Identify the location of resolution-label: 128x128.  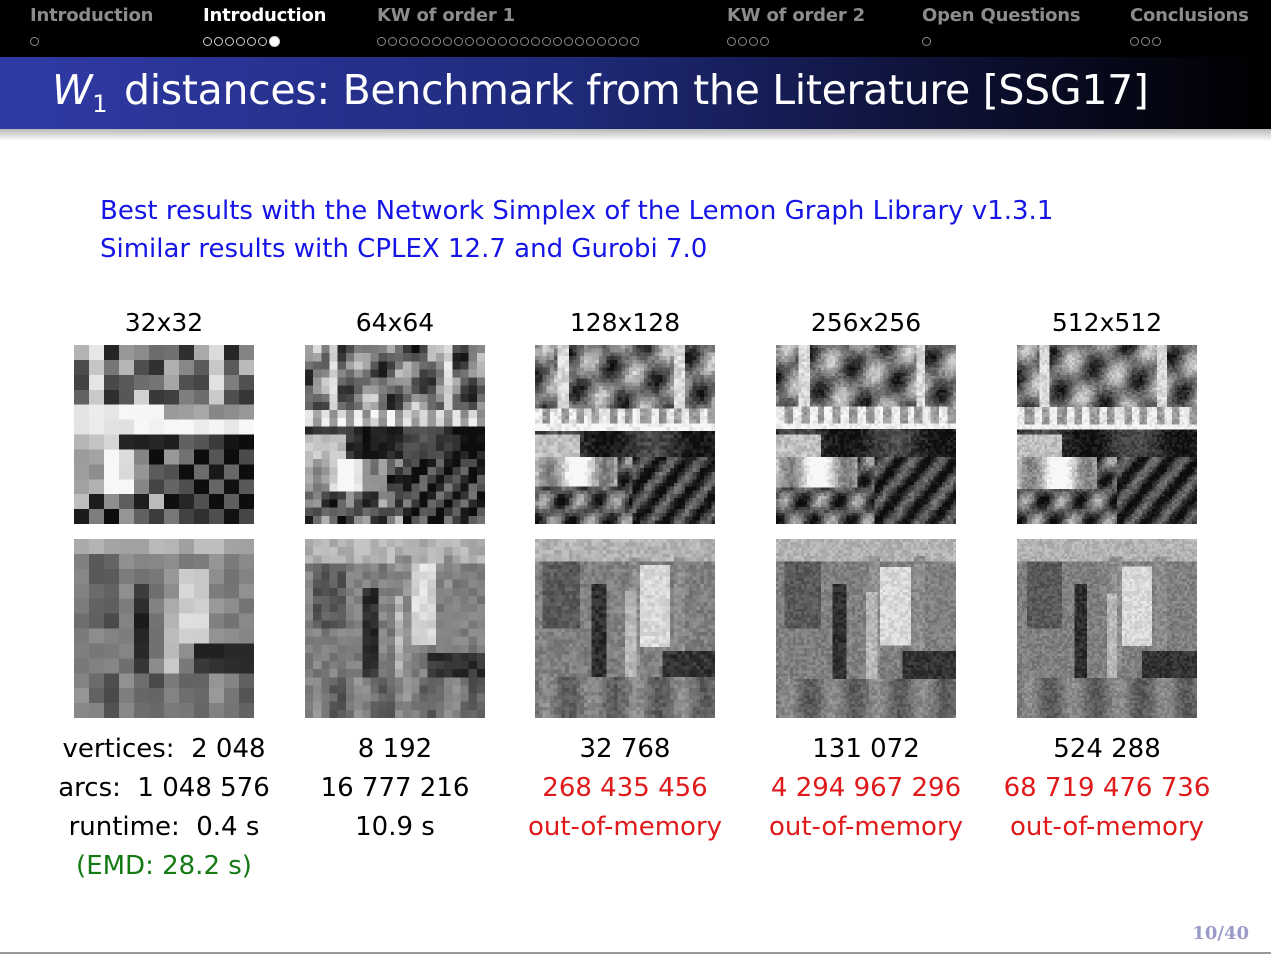
(625, 323).